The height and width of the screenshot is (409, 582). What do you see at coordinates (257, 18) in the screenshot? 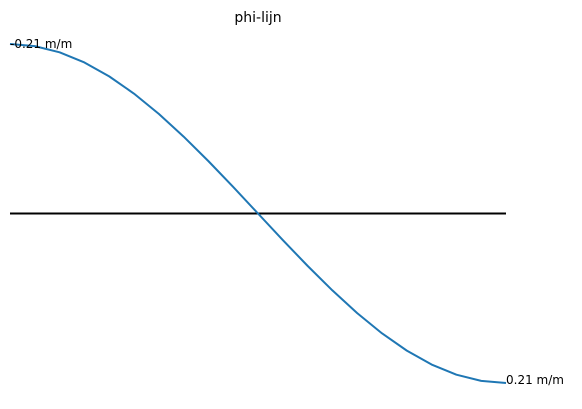
I see `chart-title: phi-lijn` at bounding box center [257, 18].